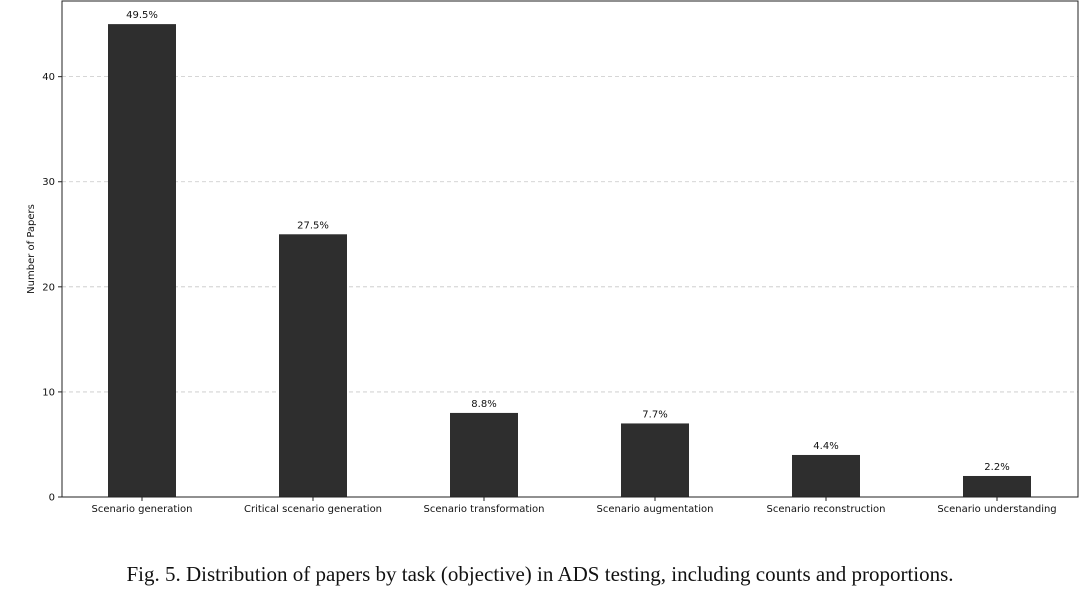  I want to click on y-tick-label: 40, so click(48, 77).